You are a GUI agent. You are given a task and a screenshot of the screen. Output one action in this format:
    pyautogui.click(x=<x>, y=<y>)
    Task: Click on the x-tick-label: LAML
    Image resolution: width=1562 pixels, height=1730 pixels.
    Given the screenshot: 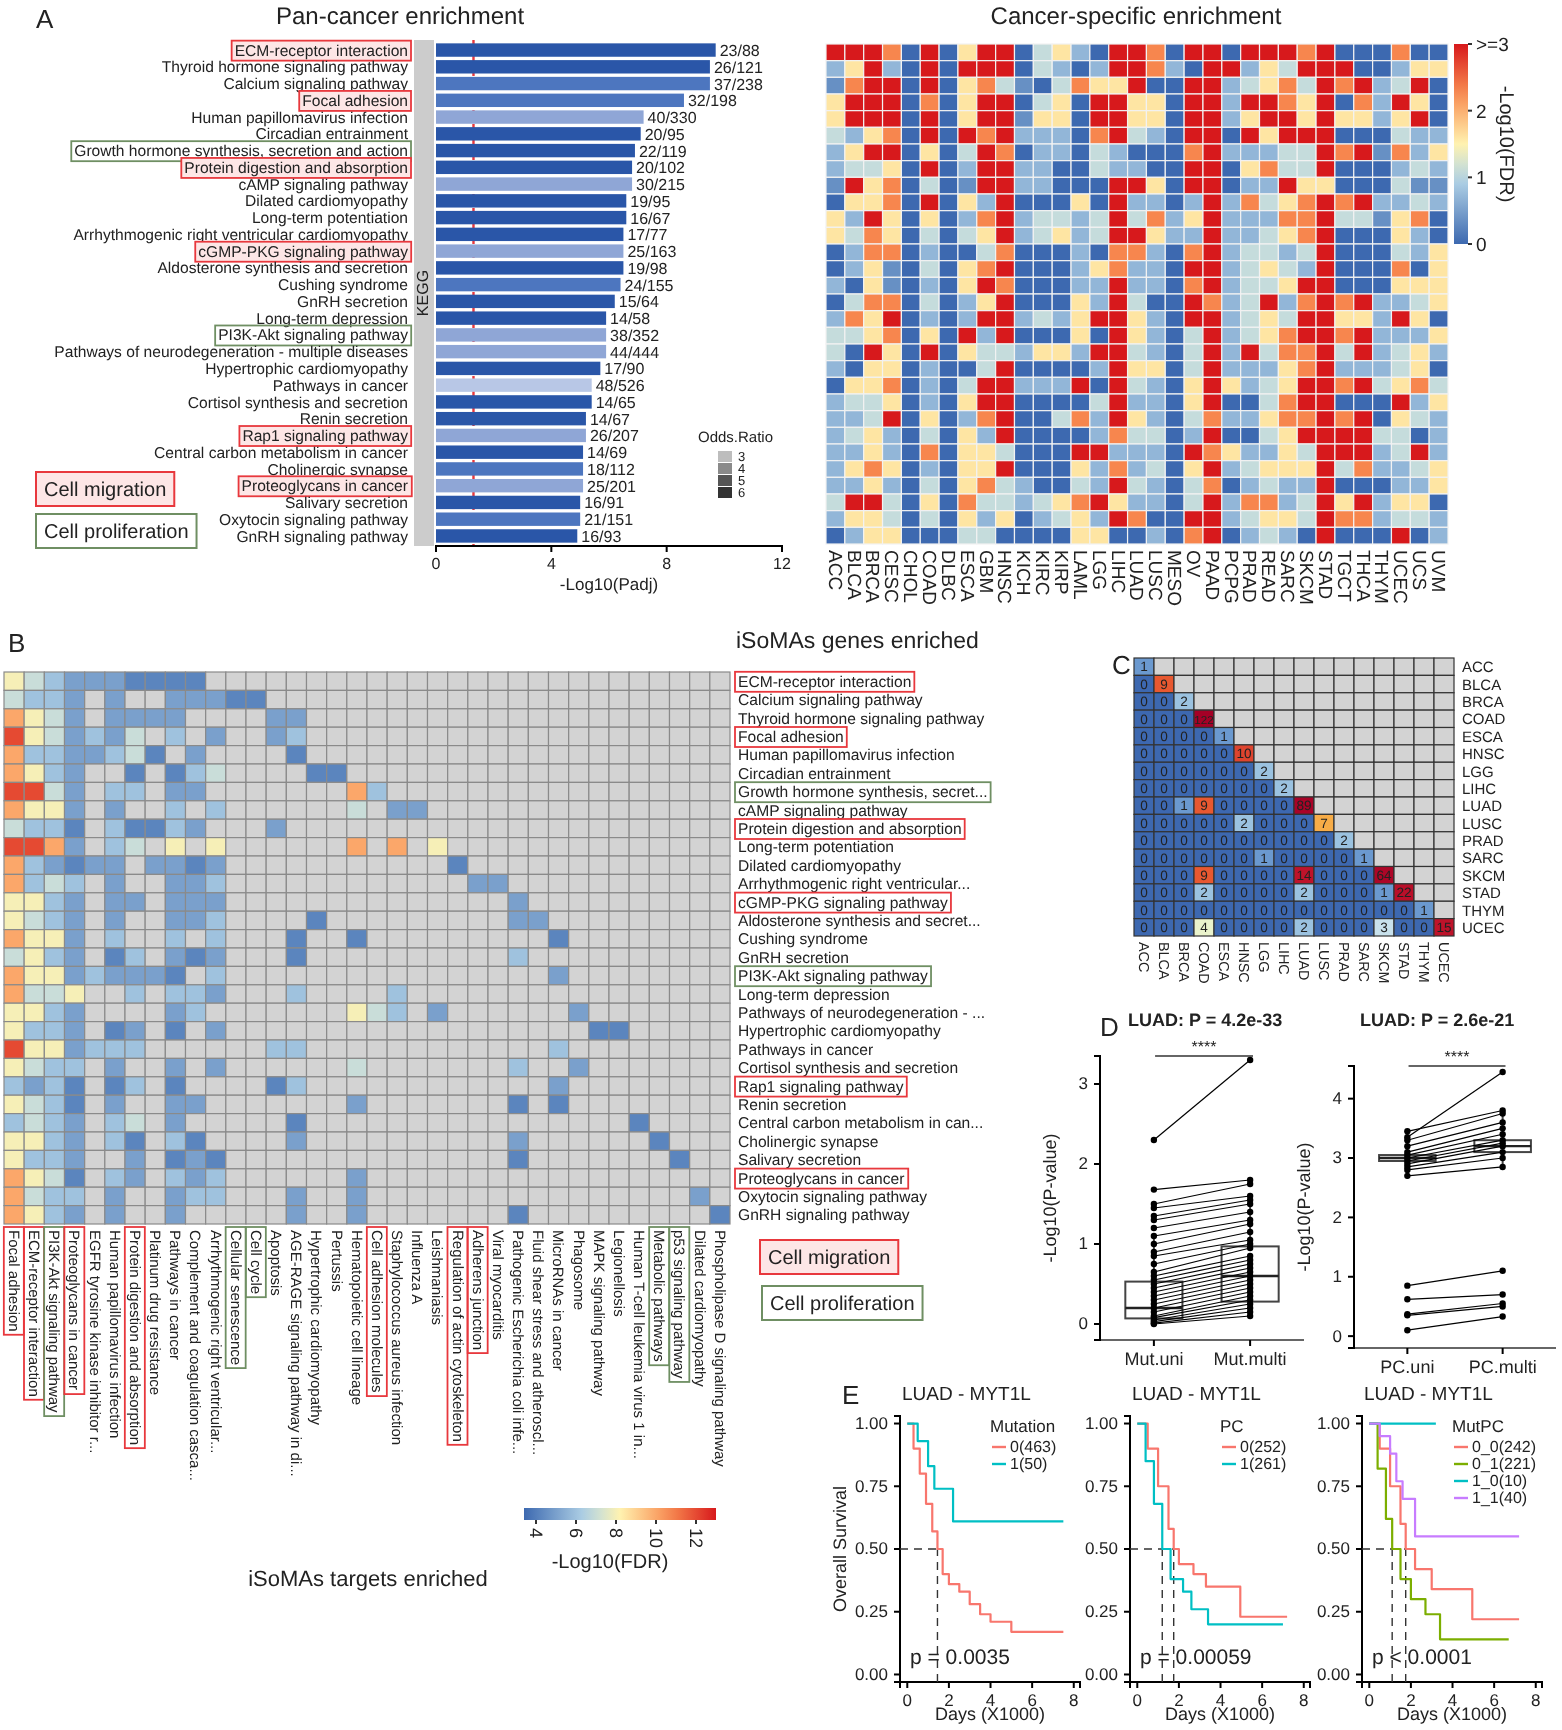 What is the action you would take?
    pyautogui.click(x=1078, y=575)
    